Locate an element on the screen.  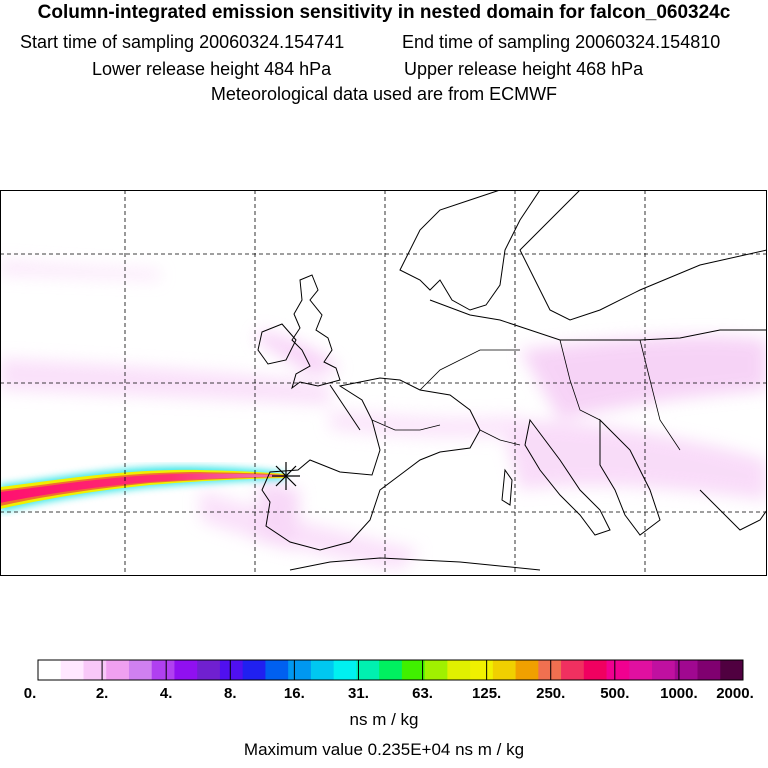
colorbar-tick-label: 63. is located at coordinates (422, 693).